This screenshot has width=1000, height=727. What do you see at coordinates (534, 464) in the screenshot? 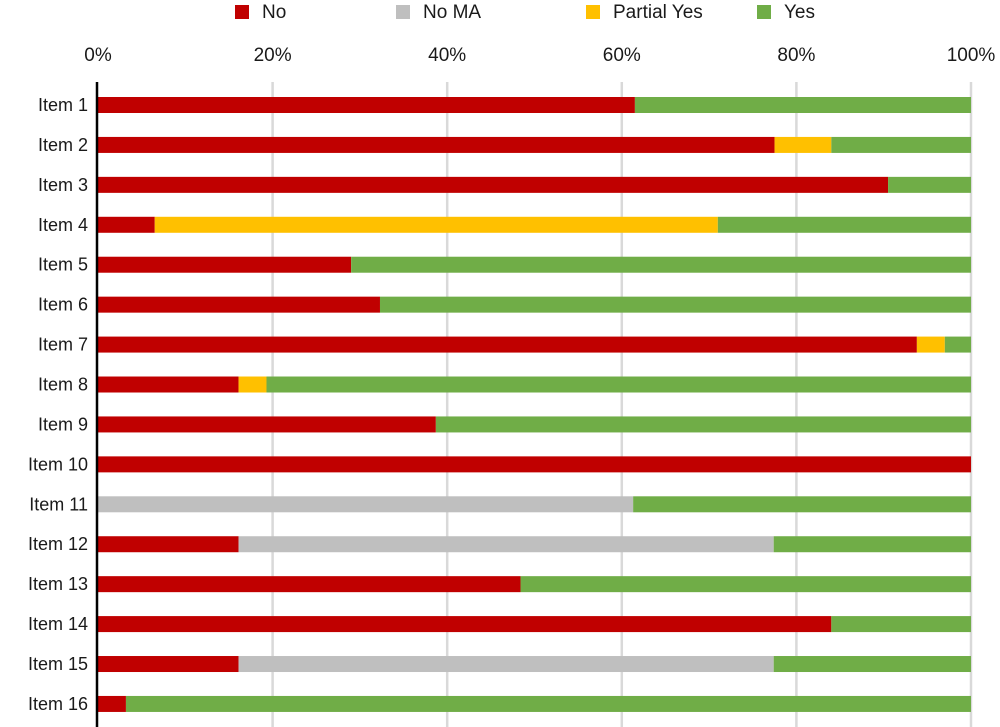
I see `bar-item-10-no` at bounding box center [534, 464].